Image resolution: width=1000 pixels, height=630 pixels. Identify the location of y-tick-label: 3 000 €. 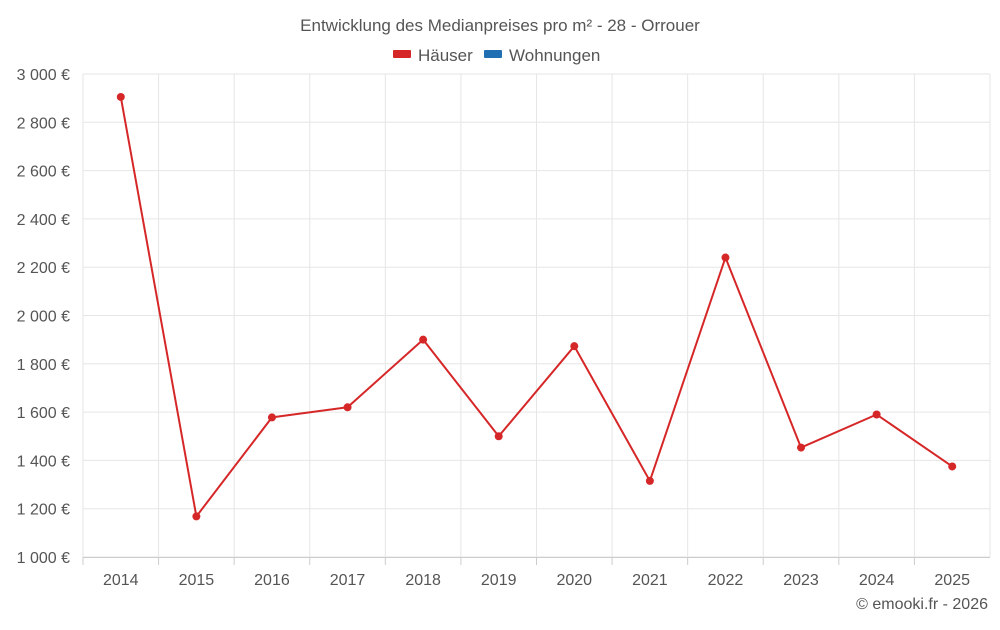
(43, 75).